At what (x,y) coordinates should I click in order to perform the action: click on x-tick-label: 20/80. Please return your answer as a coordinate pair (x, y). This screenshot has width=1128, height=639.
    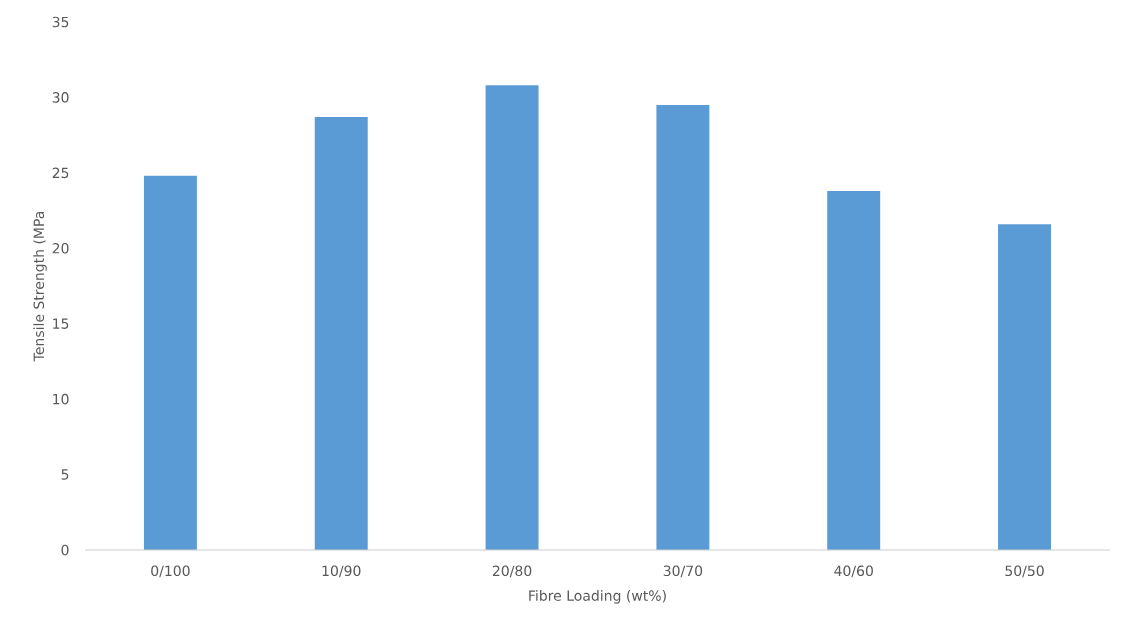
    Looking at the image, I should click on (512, 571).